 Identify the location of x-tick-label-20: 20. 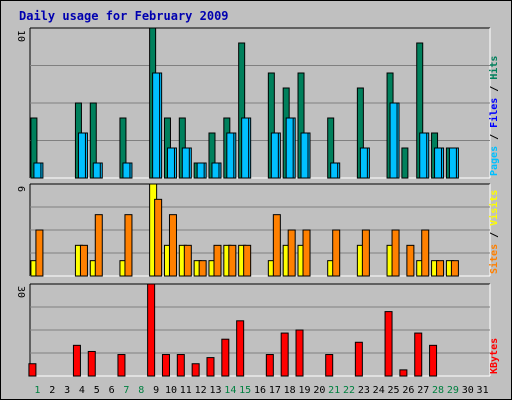
(319, 390).